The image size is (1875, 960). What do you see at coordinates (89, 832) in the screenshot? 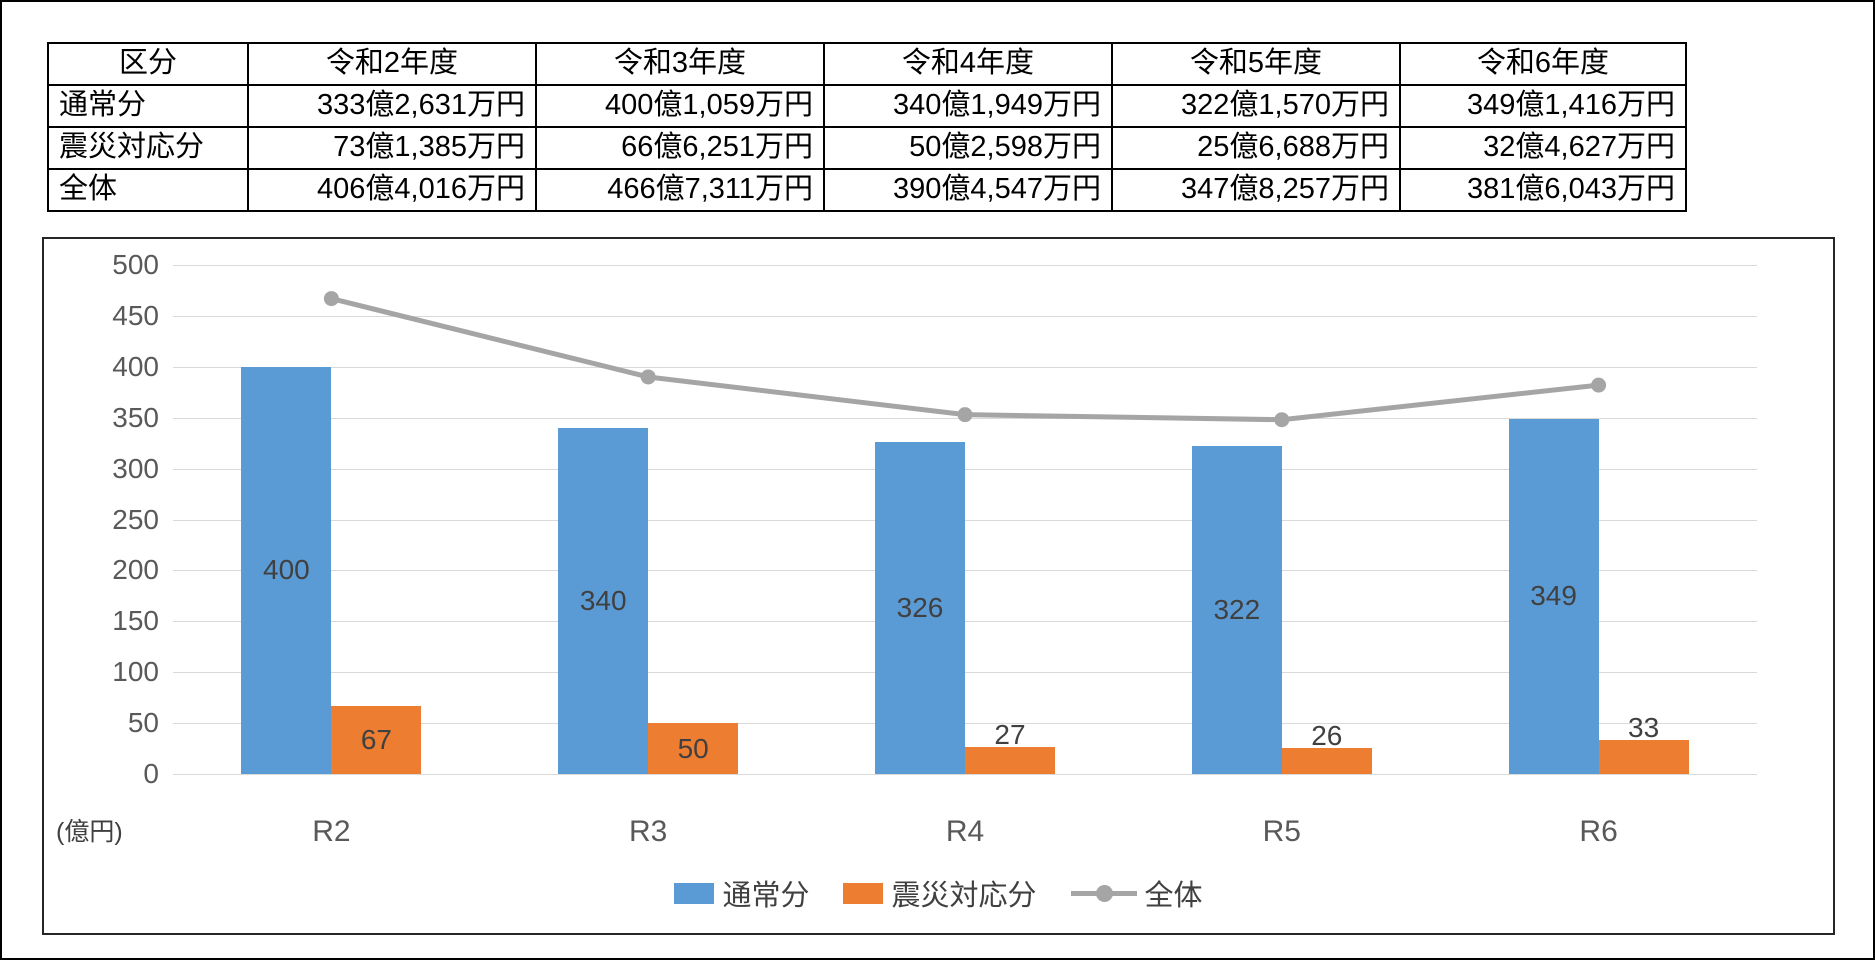
I see `axis-unit-label: (億円)` at bounding box center [89, 832].